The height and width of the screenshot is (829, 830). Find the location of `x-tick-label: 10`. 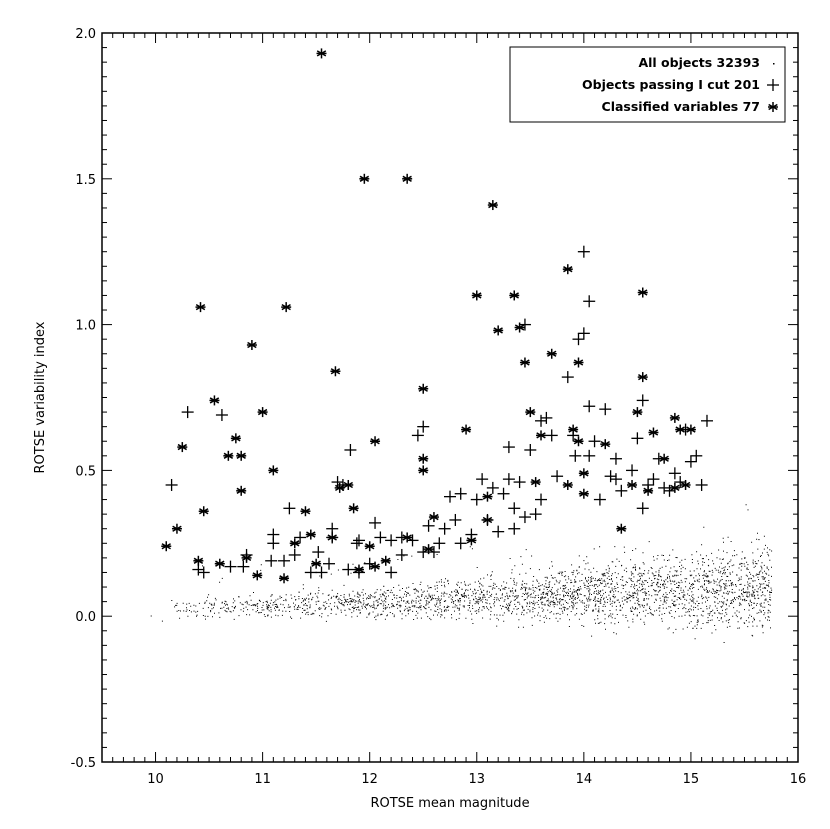

x-tick-label: 10 is located at coordinates (155, 779).